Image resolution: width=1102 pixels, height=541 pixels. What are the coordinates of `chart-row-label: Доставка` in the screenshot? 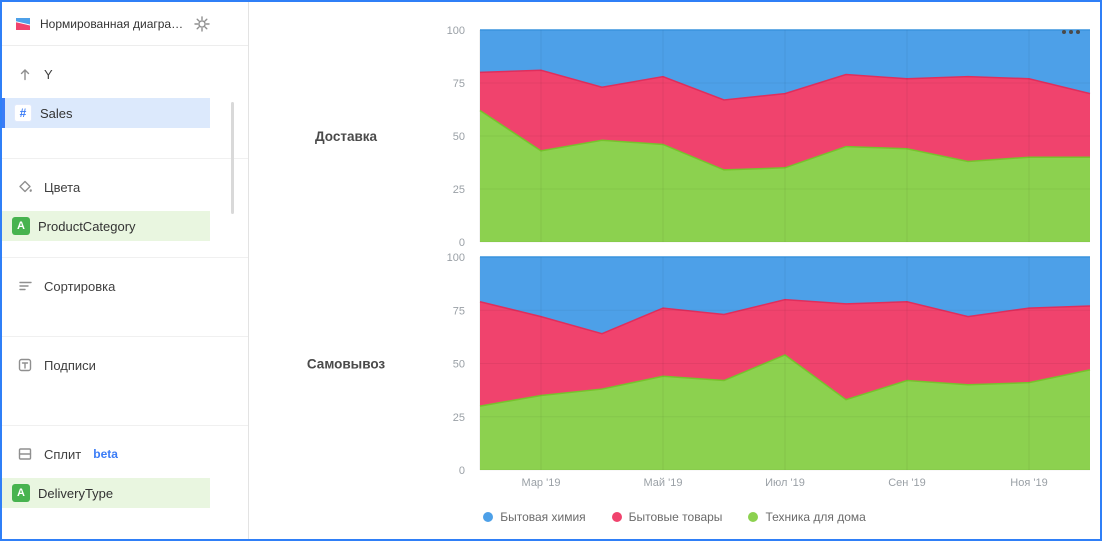 It's located at (346, 136).